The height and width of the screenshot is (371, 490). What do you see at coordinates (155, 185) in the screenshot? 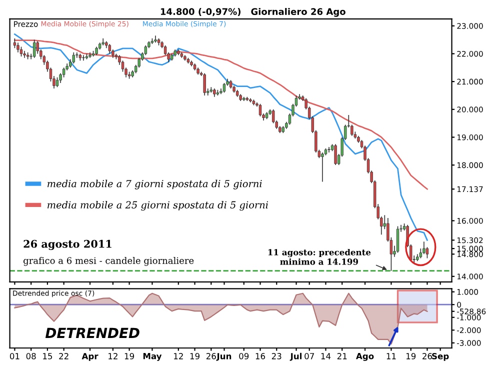
I see `legend-label: media mobile a 7 giorni spostata di 5 giorni` at bounding box center [155, 185].